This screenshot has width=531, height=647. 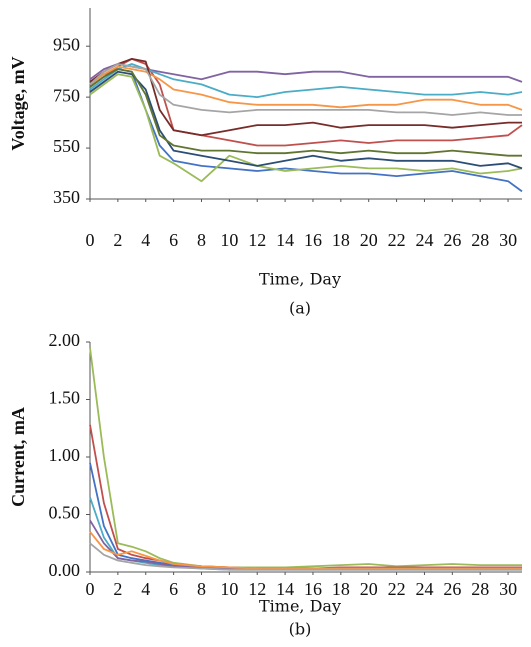 I want to click on y-axis-title: Voltage, mV, so click(x=18, y=103).